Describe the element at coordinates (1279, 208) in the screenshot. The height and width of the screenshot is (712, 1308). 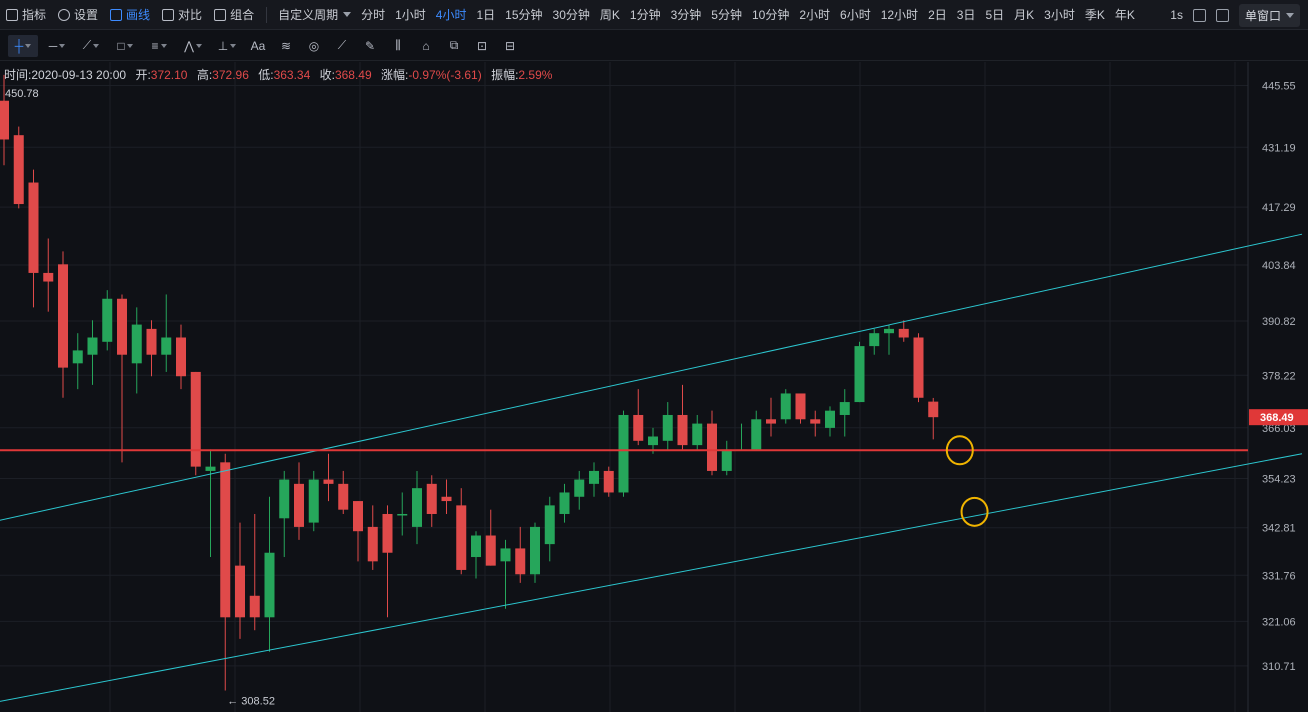
I see `y-tick-label: 417.29` at that location.